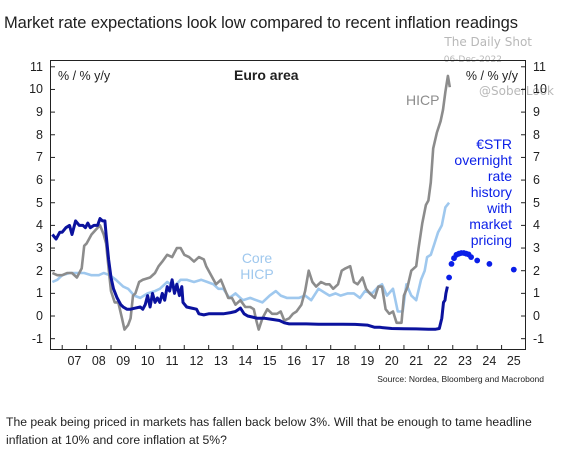  What do you see at coordinates (74, 361) in the screenshot?
I see `x-tick-label: 07` at bounding box center [74, 361].